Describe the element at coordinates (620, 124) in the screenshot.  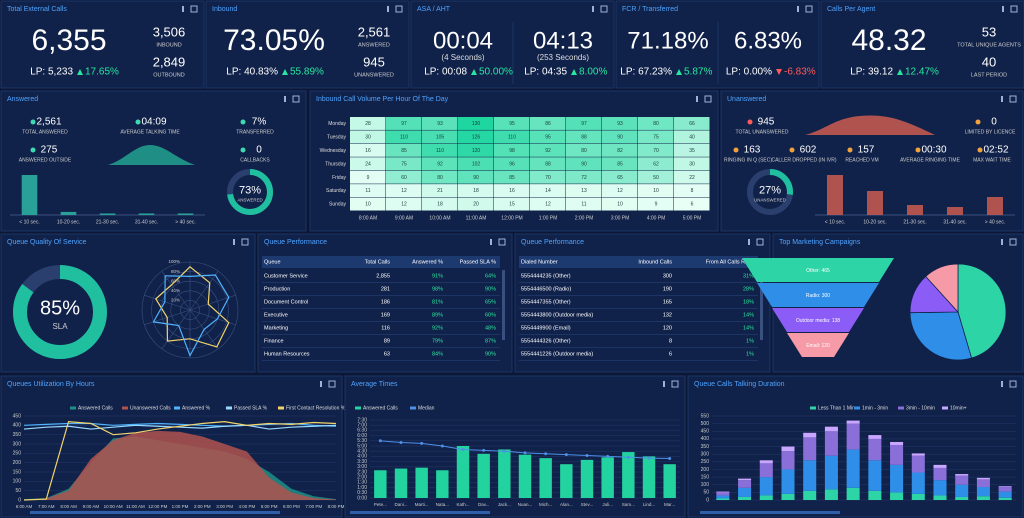
I see `cell-value: 93` at that location.